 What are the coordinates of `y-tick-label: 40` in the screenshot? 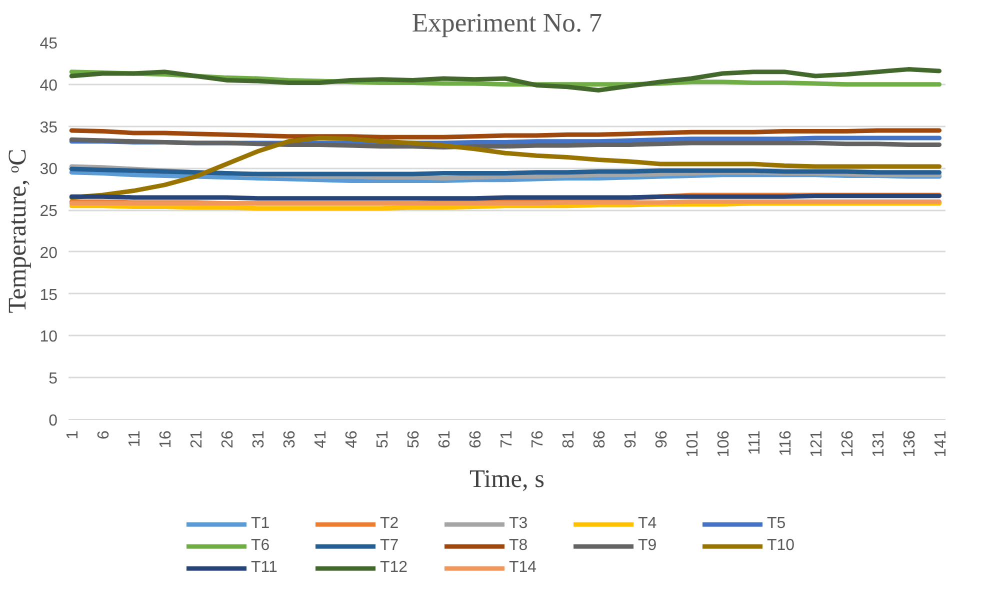 It's located at (49, 85).